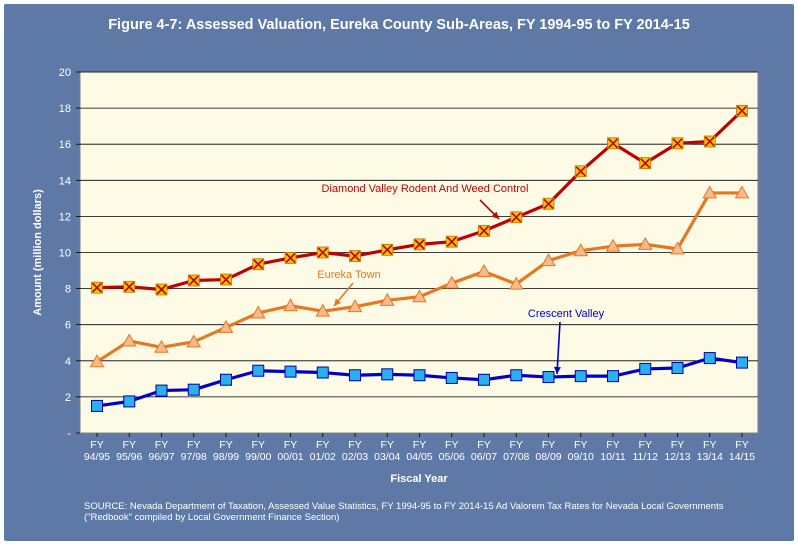 This screenshot has height=545, width=798. Describe the element at coordinates (548, 457) in the screenshot. I see `x-tick-label-line2: 08/09` at that location.